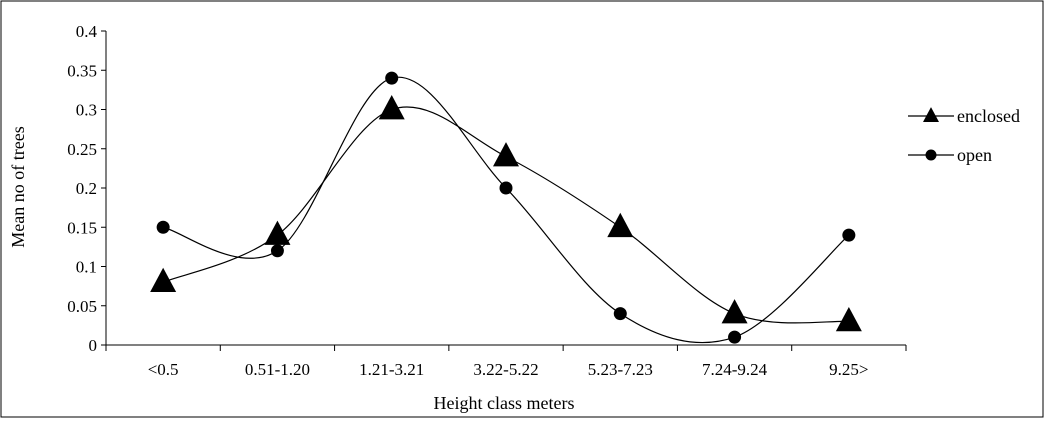 Image resolution: width=1044 pixels, height=423 pixels. Describe the element at coordinates (848, 369) in the screenshot. I see `x-tick-label: 9.25>` at that location.